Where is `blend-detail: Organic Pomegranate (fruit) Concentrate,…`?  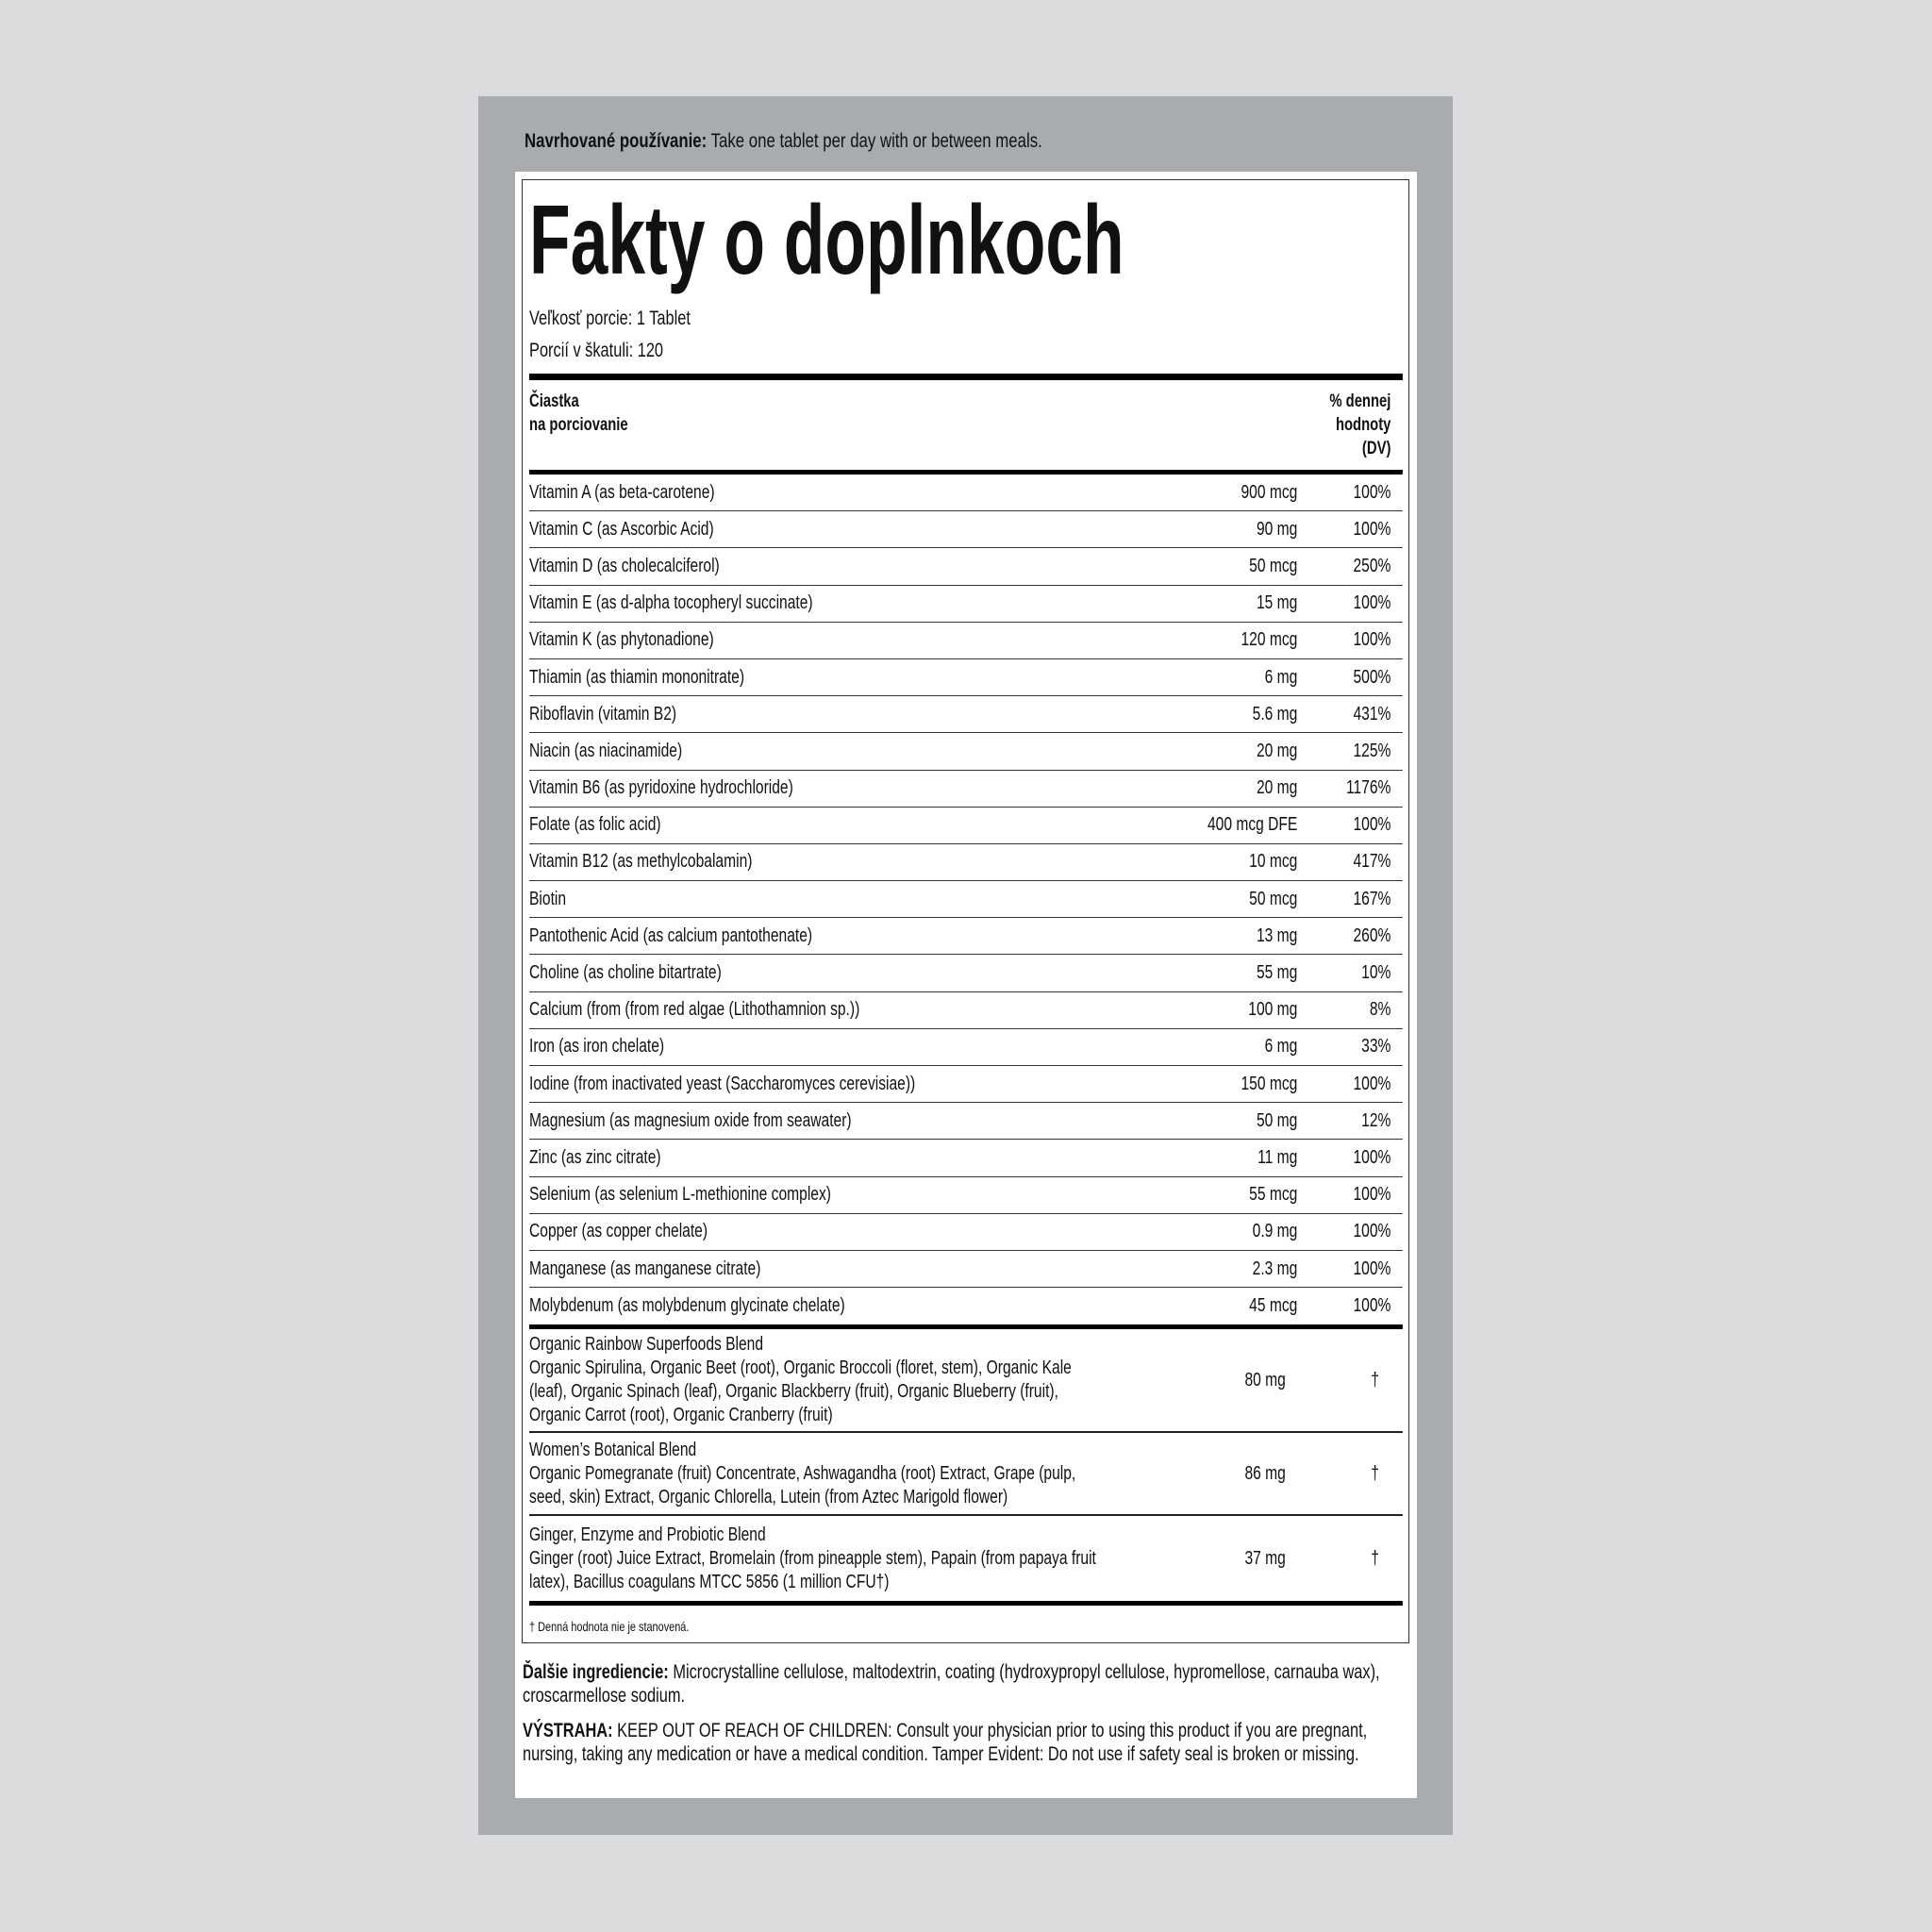 blend-detail: Organic Pomegranate (fruit) Concentrate,… is located at coordinates (802, 1484).